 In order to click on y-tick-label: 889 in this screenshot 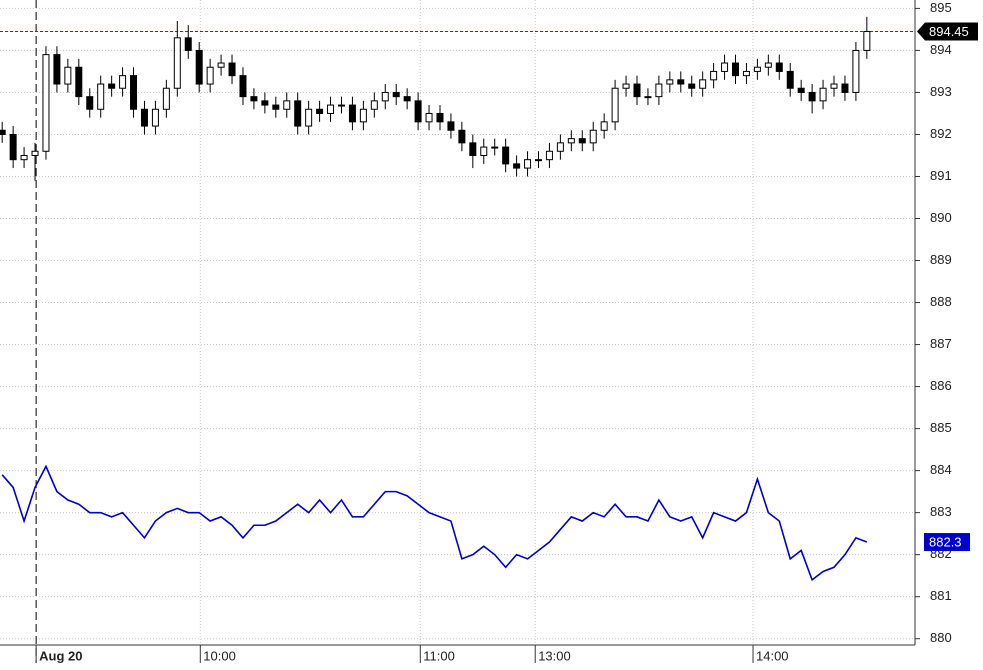, I will do `click(941, 259)`.